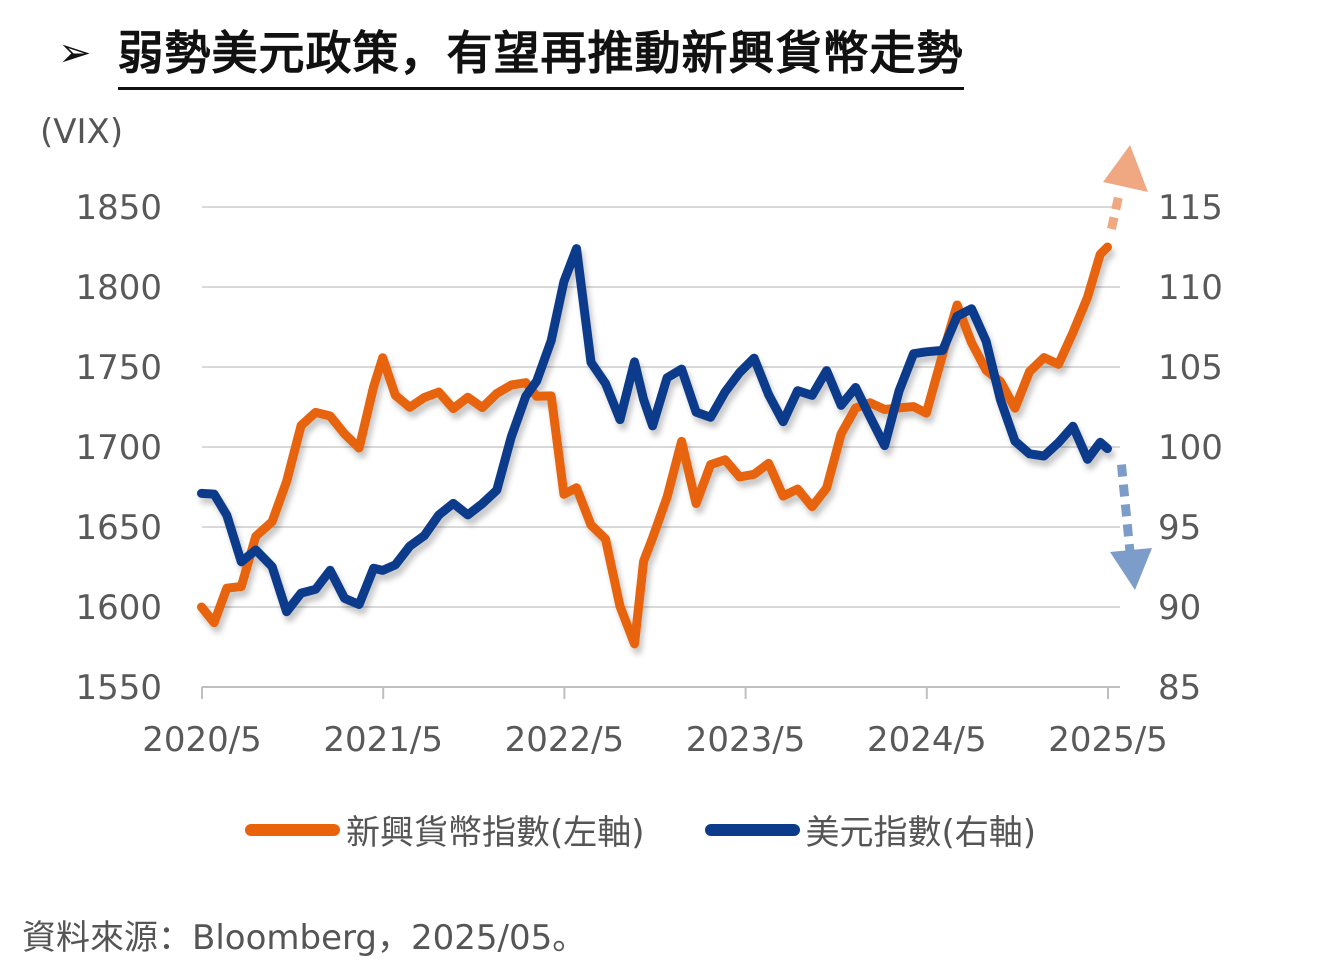  What do you see at coordinates (118, 368) in the screenshot?
I see `y-left-tick-label: 1750` at bounding box center [118, 368].